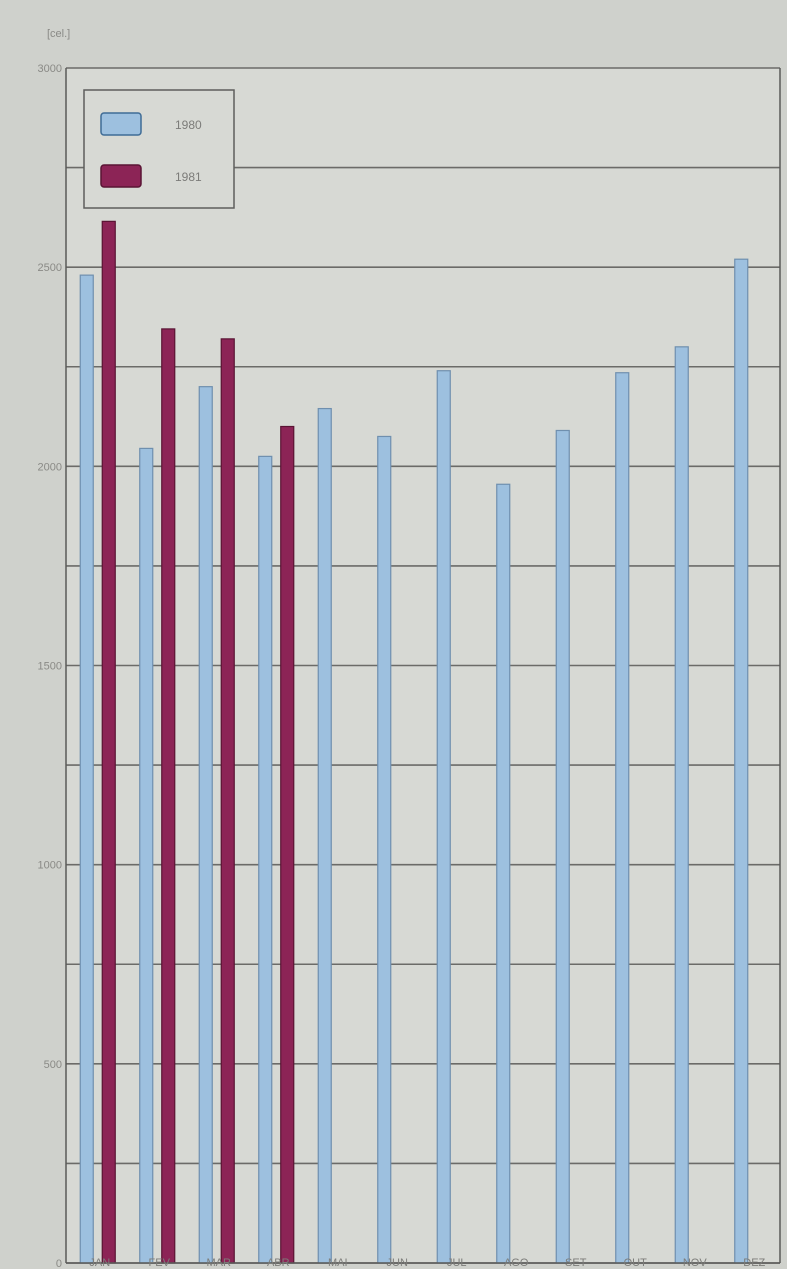  Describe the element at coordinates (205, 825) in the screenshot. I see `bar-1980-mar` at that location.